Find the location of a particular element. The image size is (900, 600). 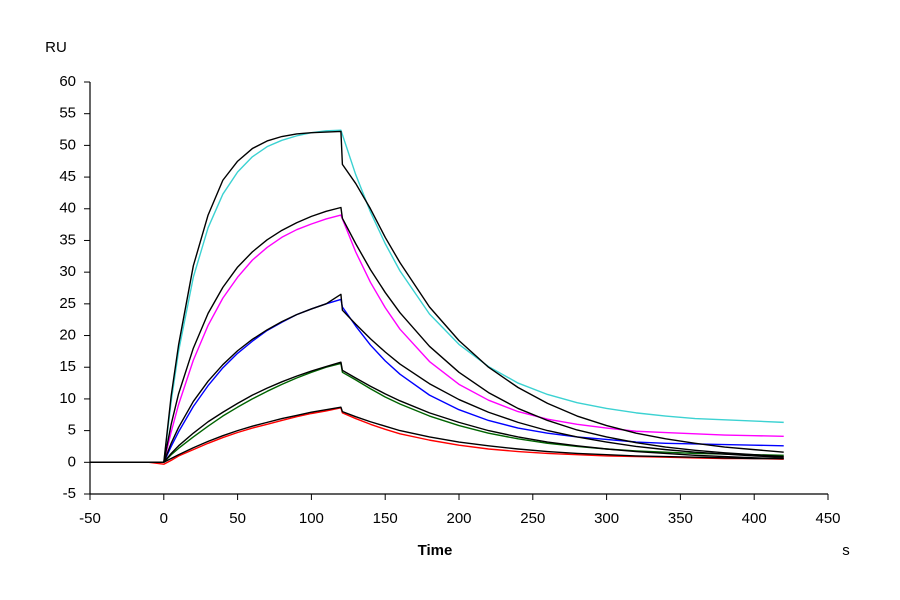

x-tick-label: 150 is located at coordinates (385, 518).